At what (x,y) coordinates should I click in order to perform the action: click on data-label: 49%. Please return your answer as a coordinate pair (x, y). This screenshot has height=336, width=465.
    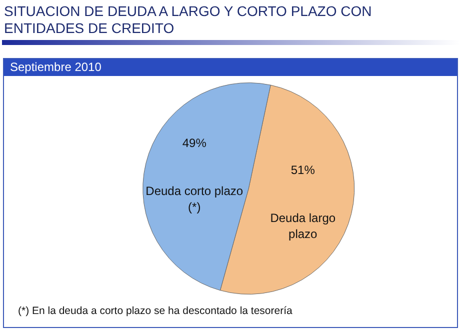
    Looking at the image, I should click on (194, 143).